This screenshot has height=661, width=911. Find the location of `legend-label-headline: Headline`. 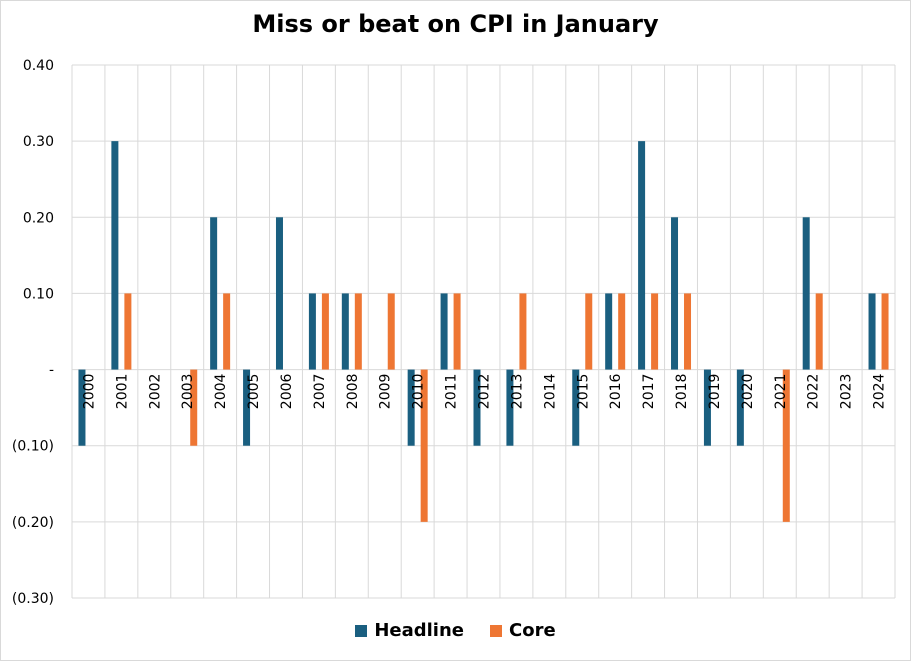

legend-label-headline: Headline is located at coordinates (419, 630).